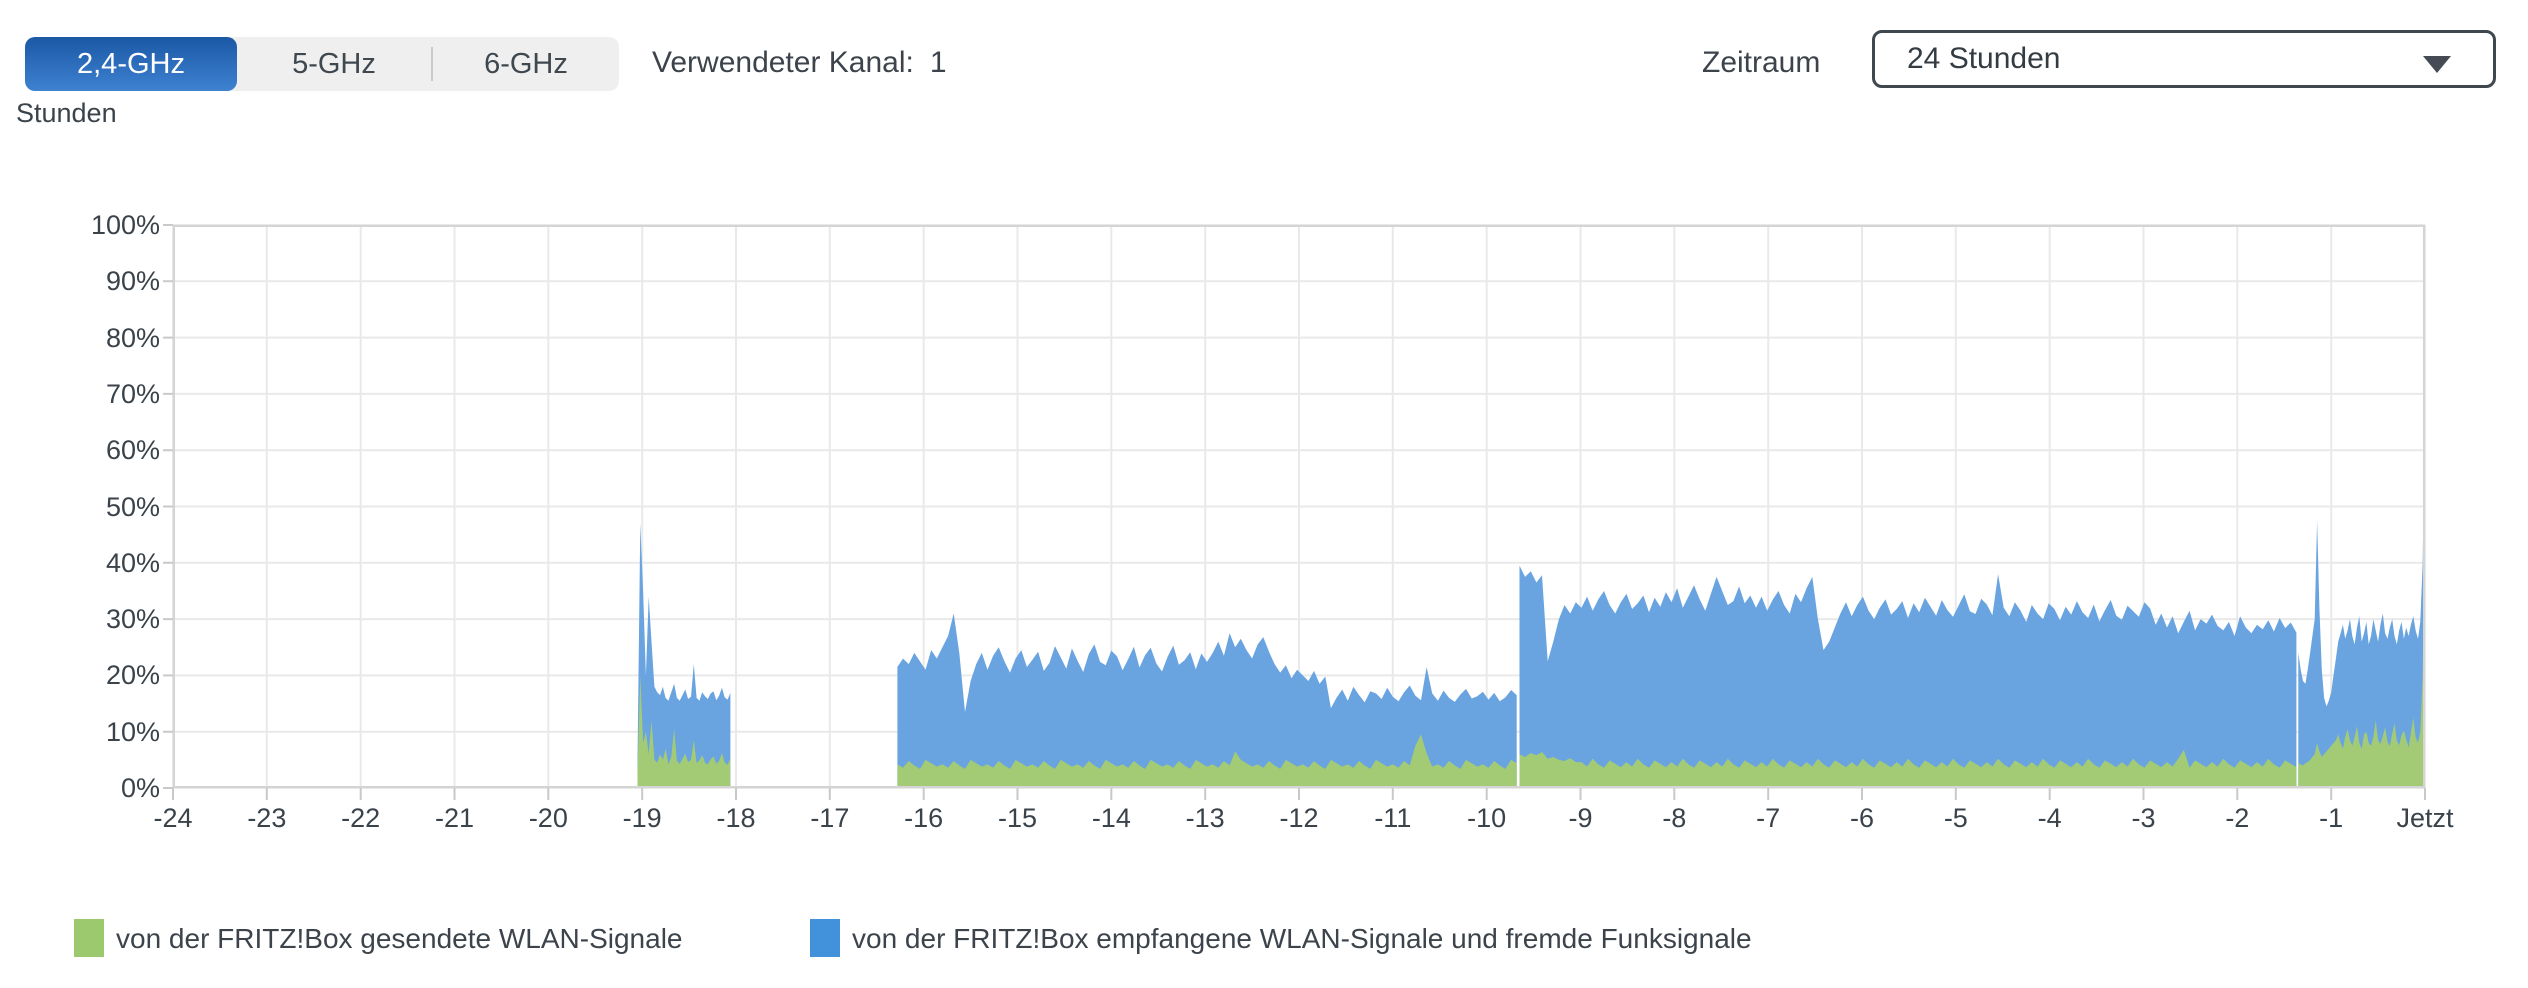 This screenshot has width=2528, height=988. What do you see at coordinates (334, 64) in the screenshot?
I see `tab-5-ghz: 5-GHz` at bounding box center [334, 64].